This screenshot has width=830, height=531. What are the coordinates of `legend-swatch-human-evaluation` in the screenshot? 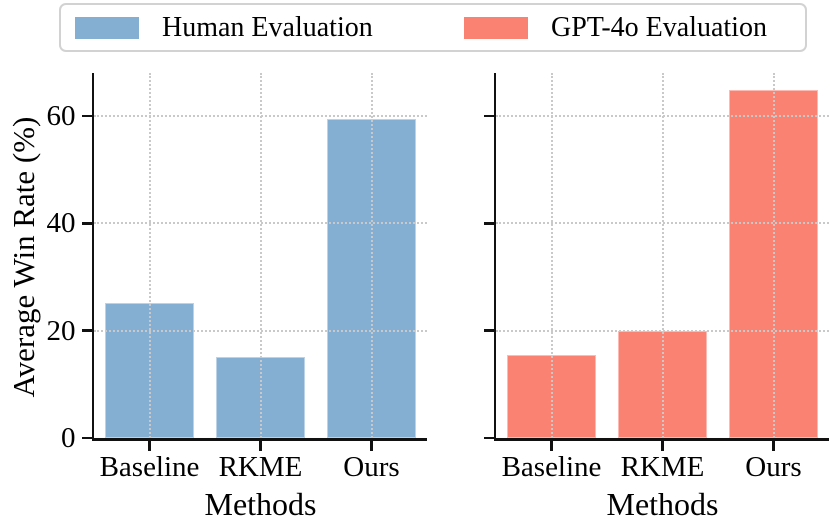 It's located at (107, 27).